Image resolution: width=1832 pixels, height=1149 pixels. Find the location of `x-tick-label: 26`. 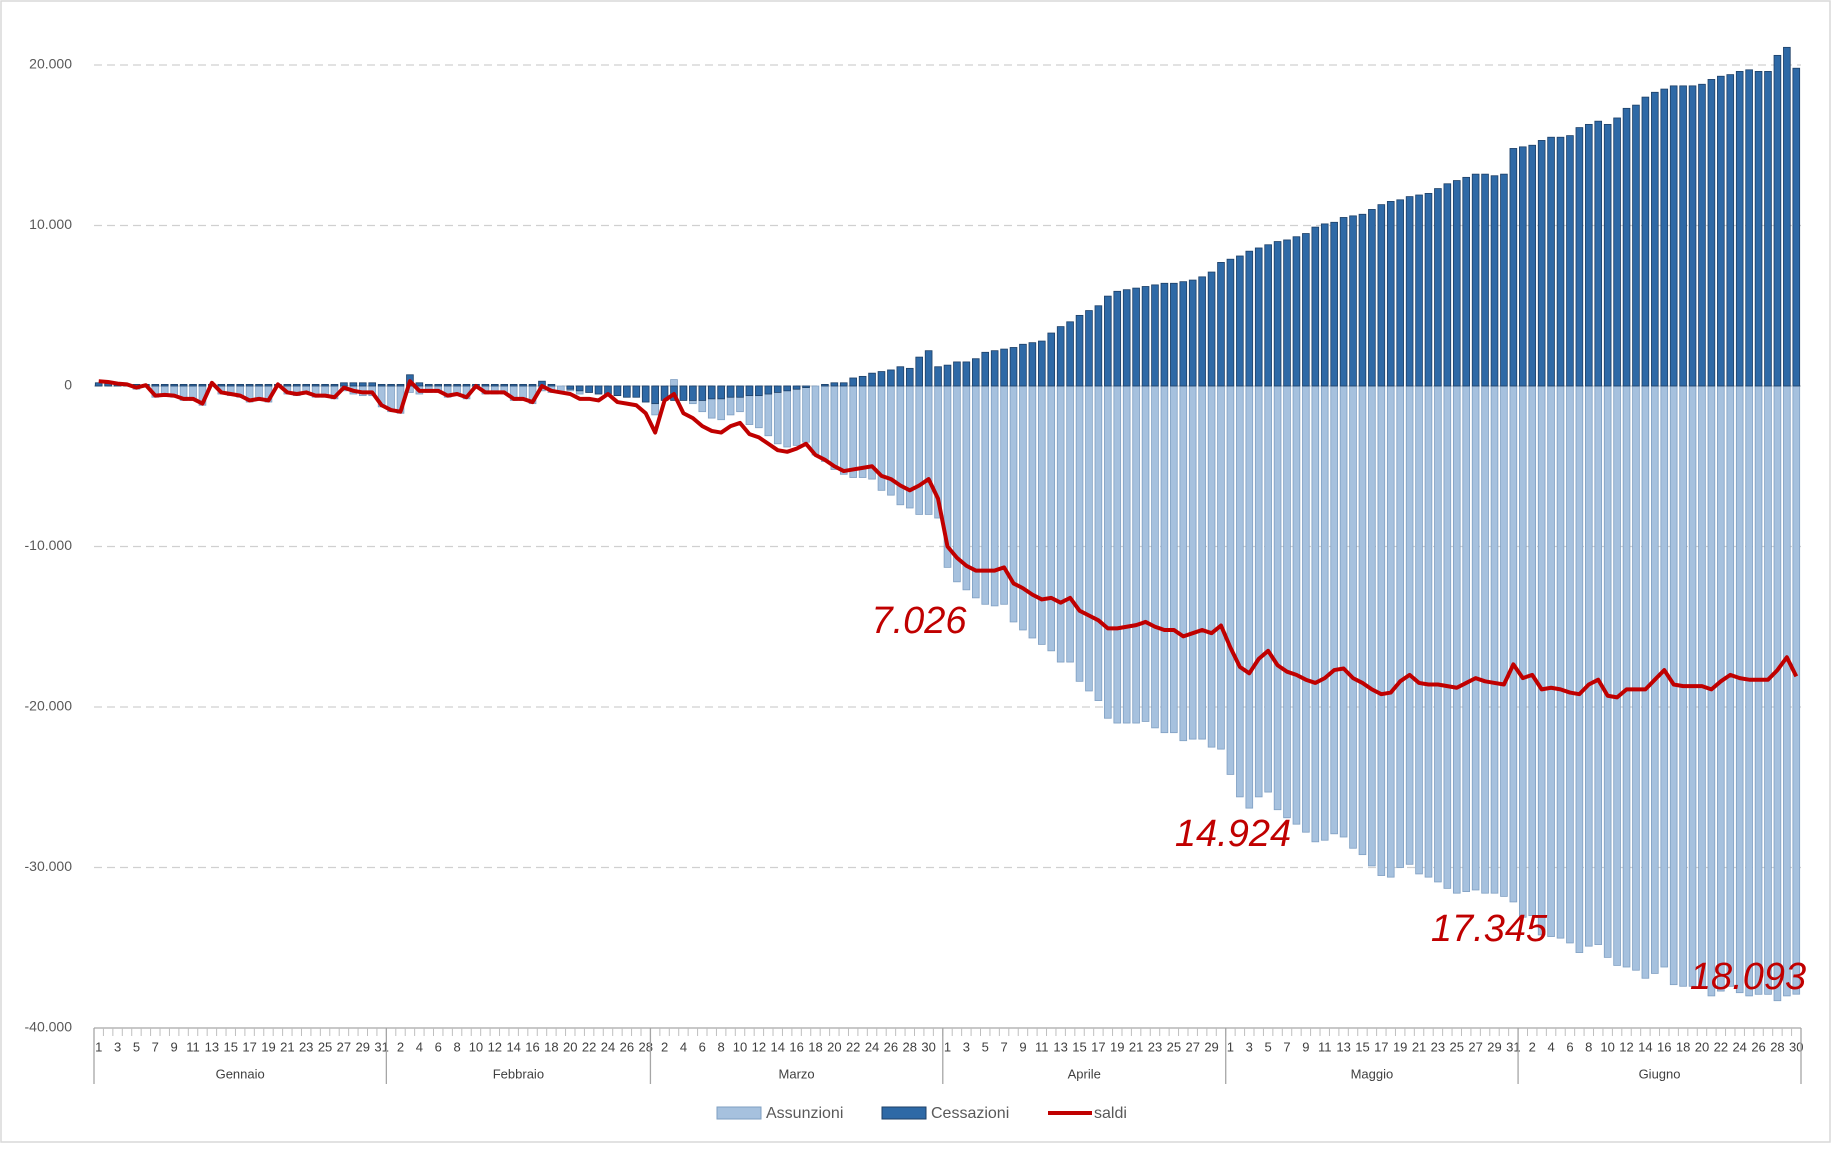

x-tick-label: 26 is located at coordinates (891, 1046).